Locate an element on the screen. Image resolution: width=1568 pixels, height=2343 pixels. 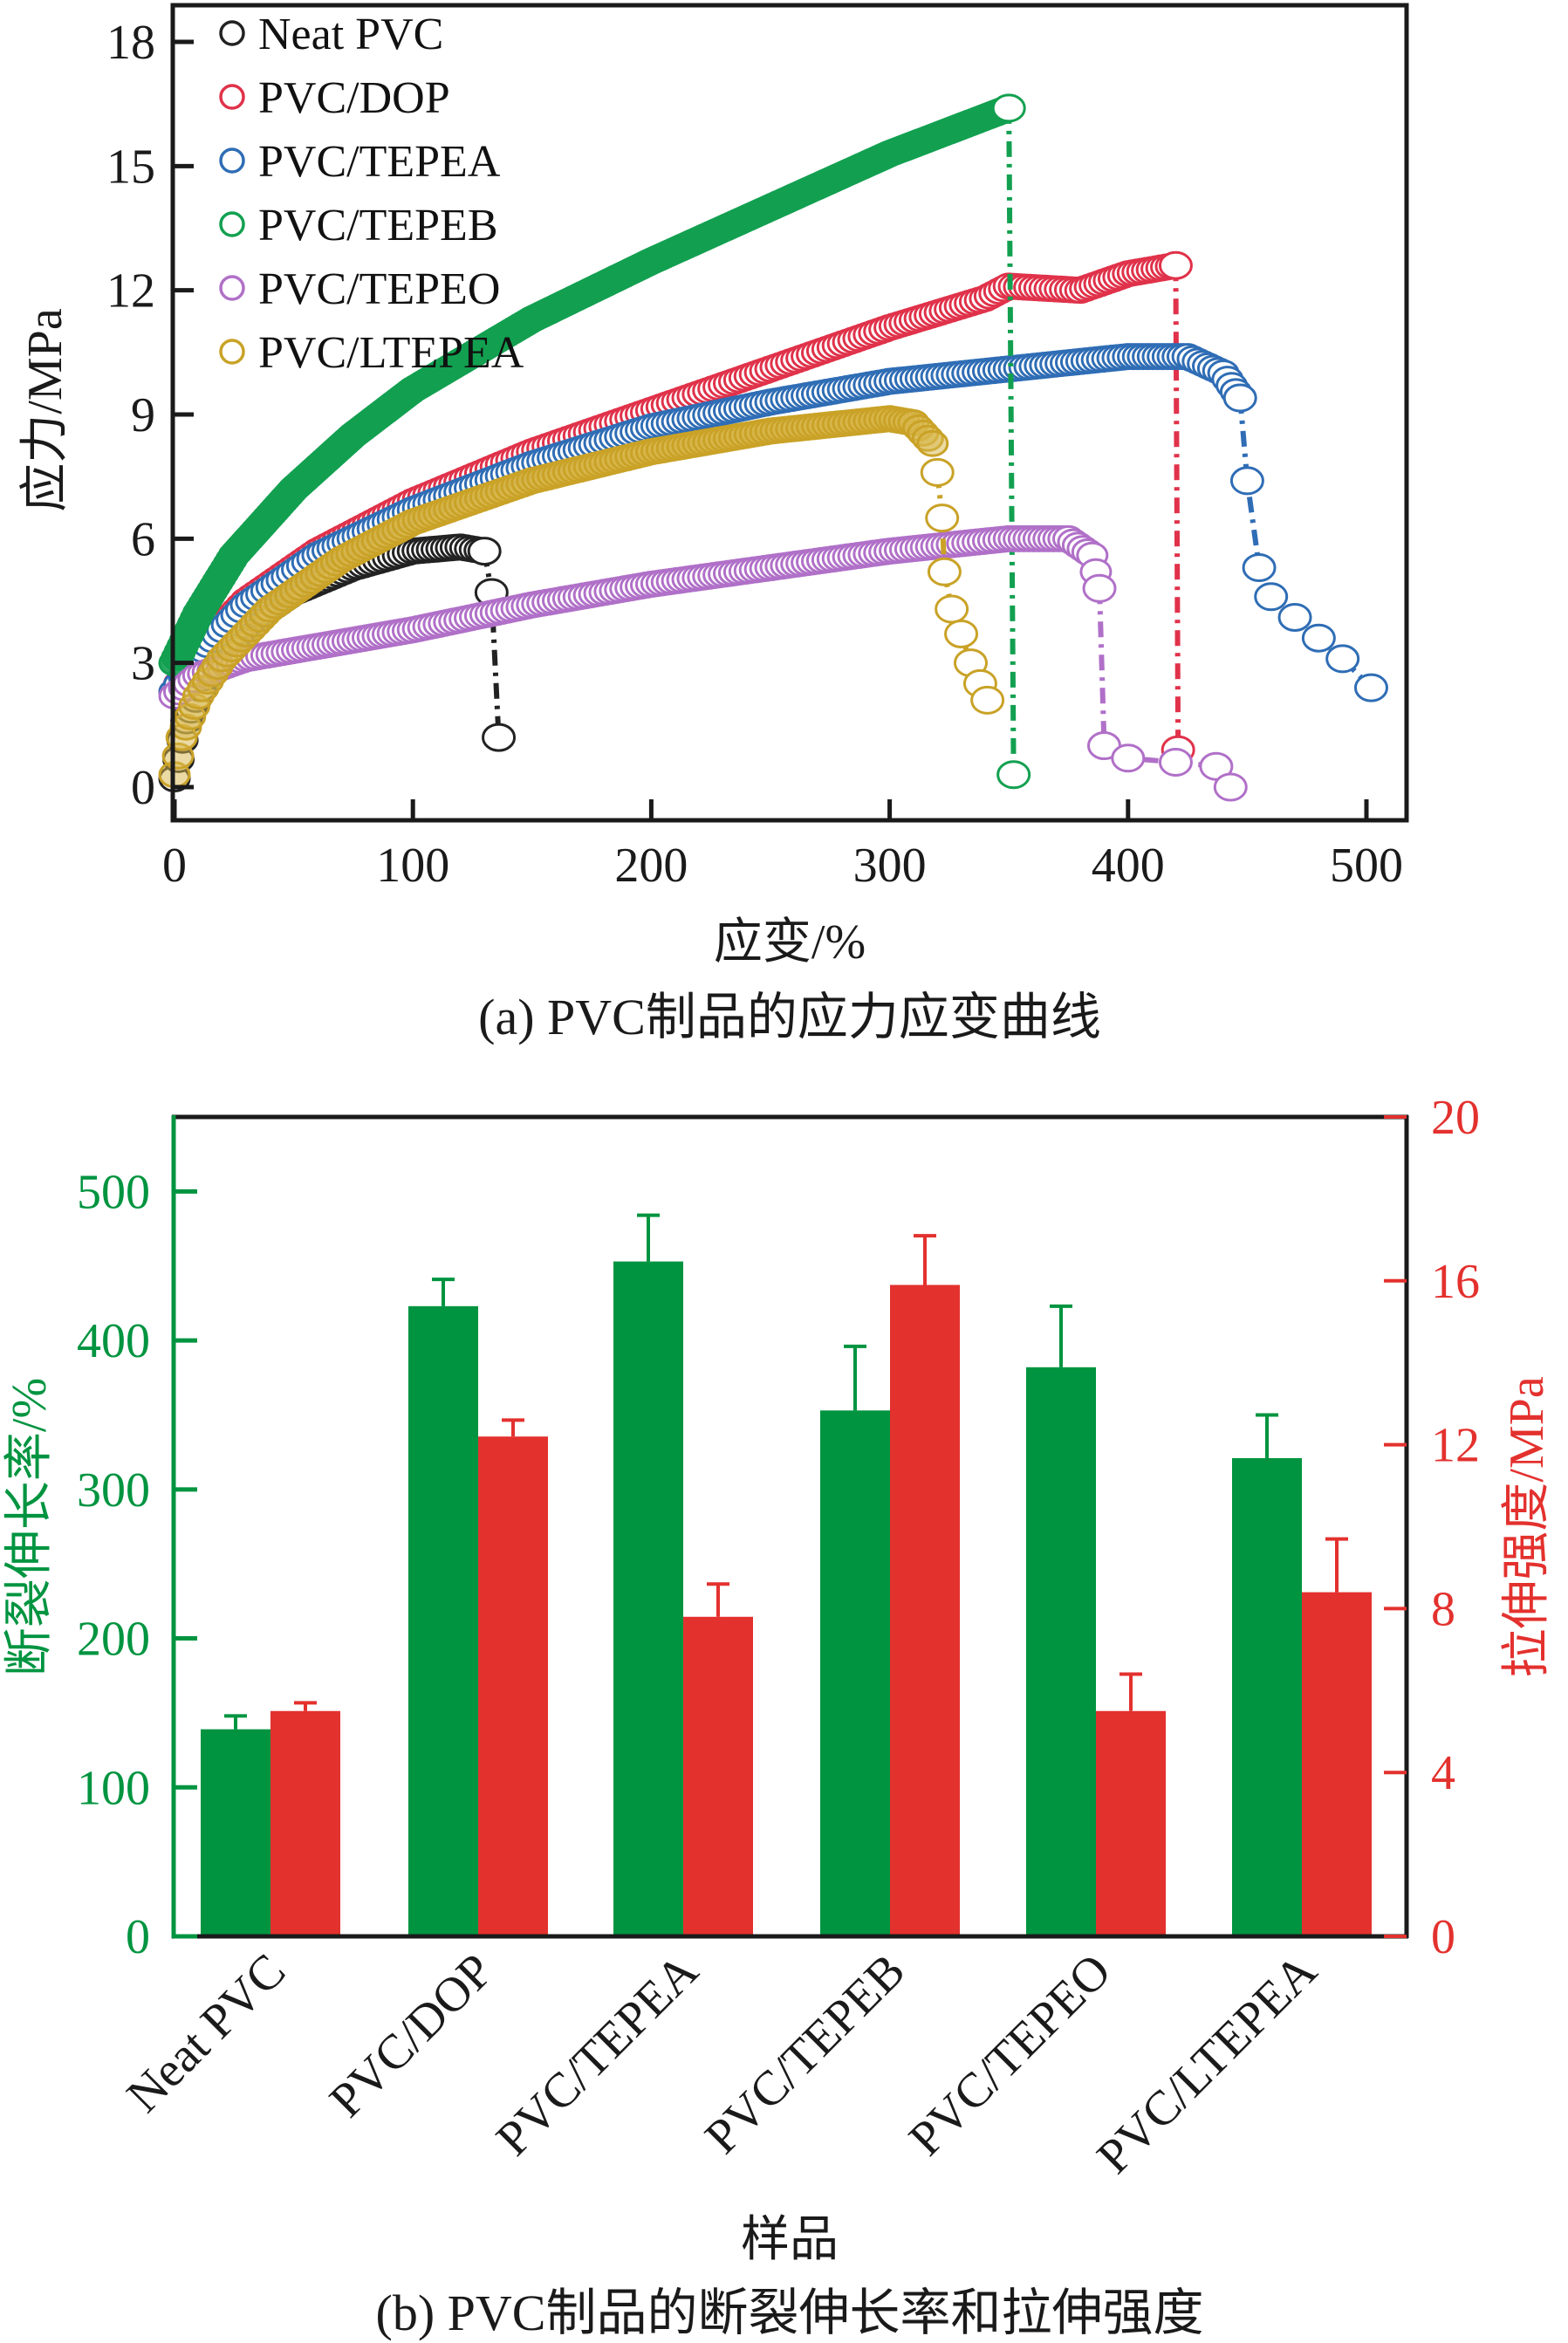
y-tick-label: 0 is located at coordinates (143, 788).